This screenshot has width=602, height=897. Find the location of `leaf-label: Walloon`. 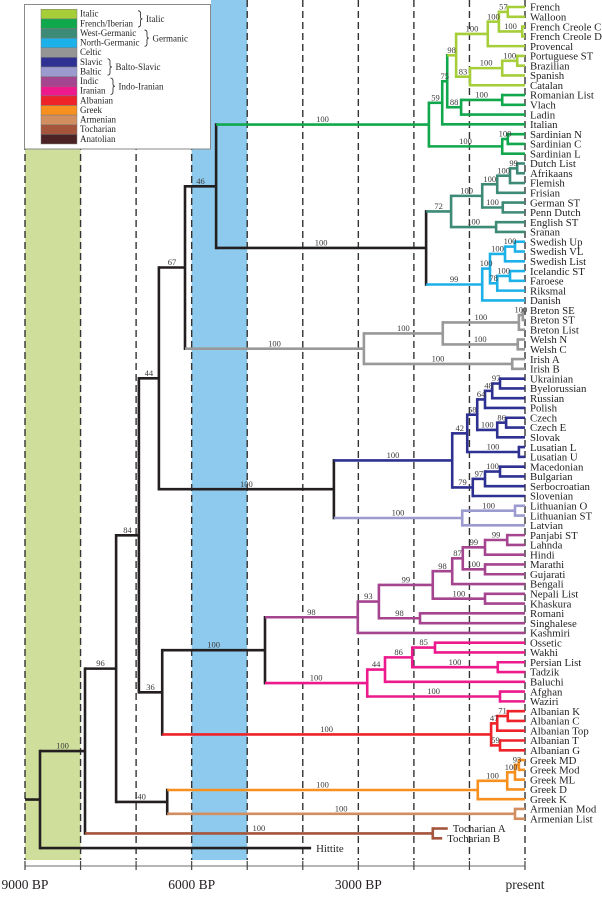

leaf-label: Walloon is located at coordinates (548, 17).